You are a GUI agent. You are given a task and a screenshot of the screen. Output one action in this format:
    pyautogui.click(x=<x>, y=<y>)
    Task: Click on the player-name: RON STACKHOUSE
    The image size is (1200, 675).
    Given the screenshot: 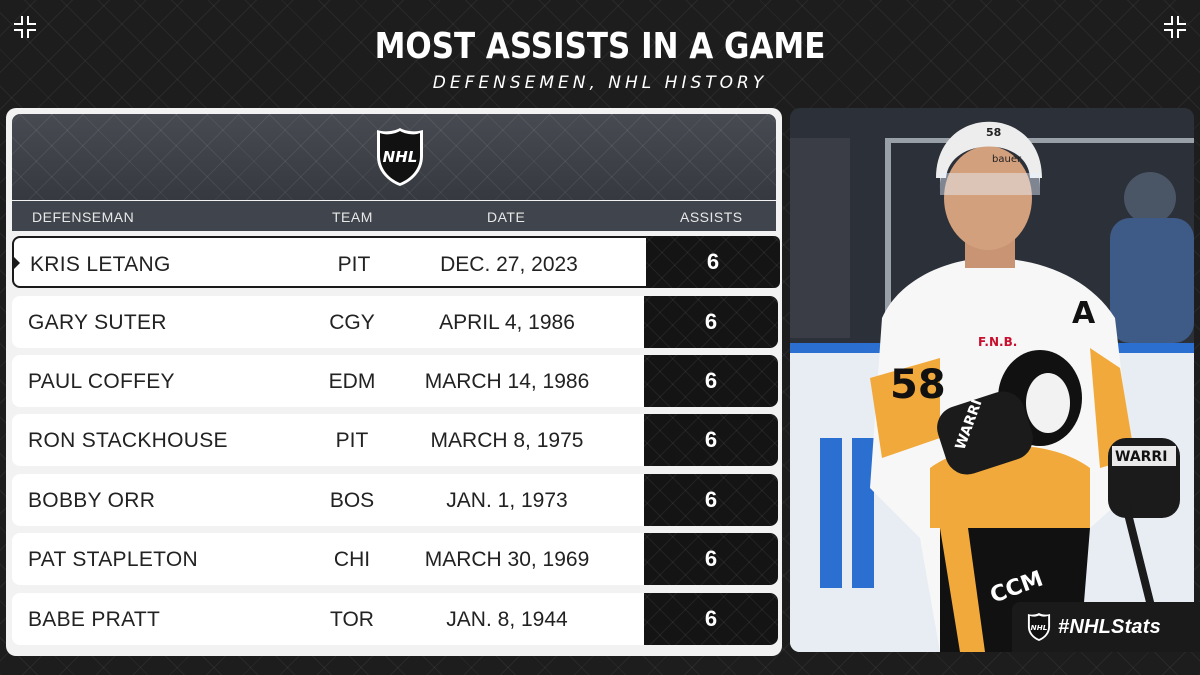 What is the action you would take?
    pyautogui.click(x=128, y=440)
    